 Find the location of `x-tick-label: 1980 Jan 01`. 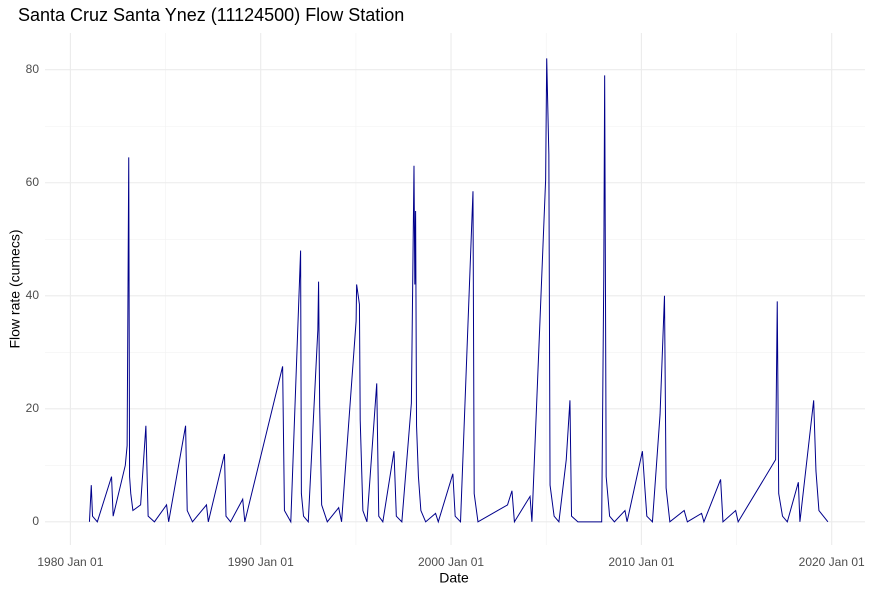

x-tick-label: 1980 Jan 01 is located at coordinates (70, 562).